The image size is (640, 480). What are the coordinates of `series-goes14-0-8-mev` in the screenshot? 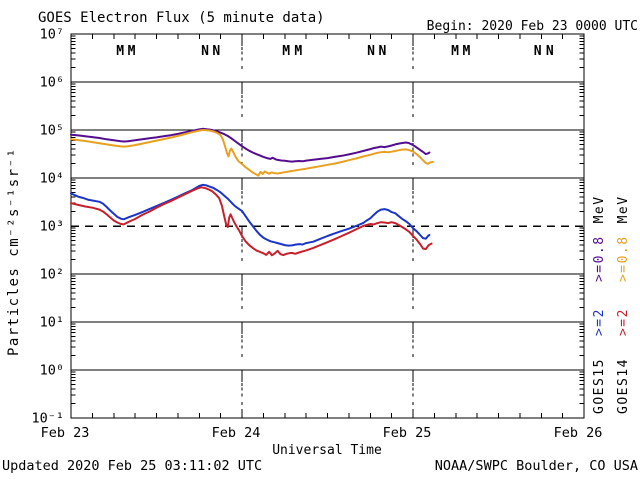 It's located at (252, 153).